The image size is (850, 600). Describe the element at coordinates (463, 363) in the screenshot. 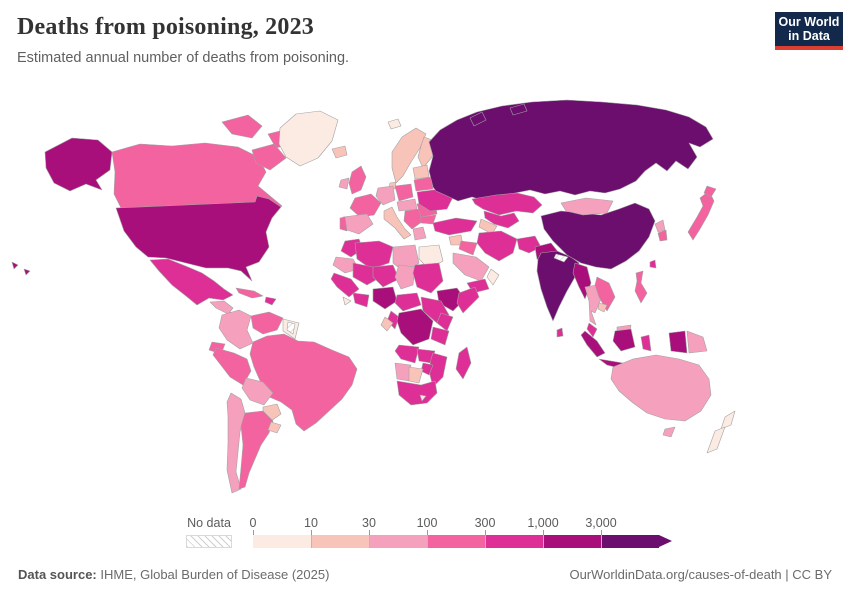

I see `region-madagascar` at that location.